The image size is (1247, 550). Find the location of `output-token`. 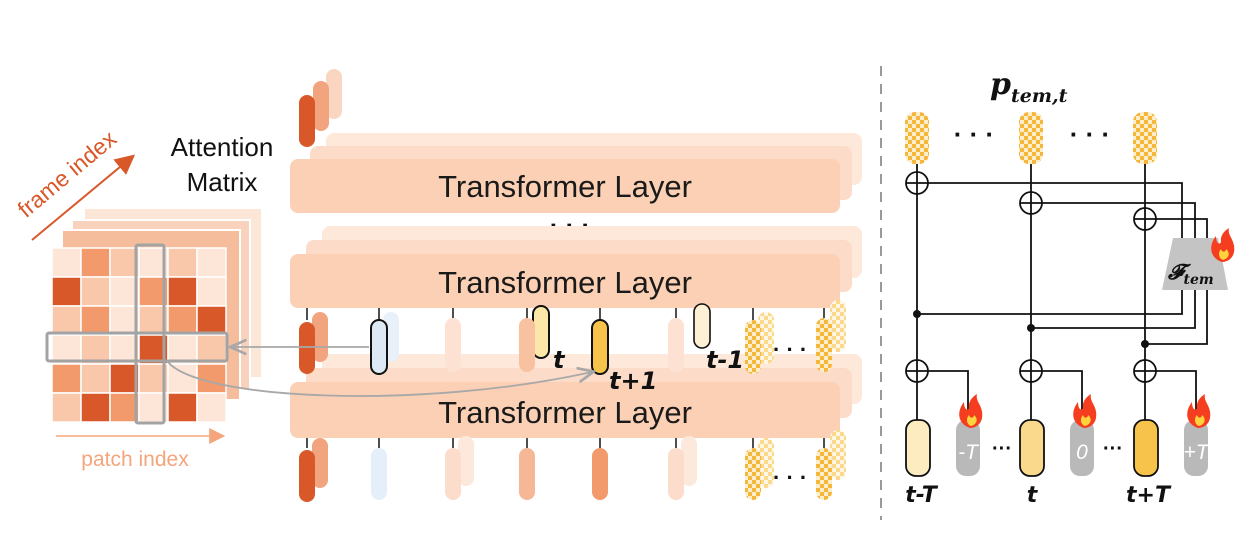

output-token is located at coordinates (307, 121).